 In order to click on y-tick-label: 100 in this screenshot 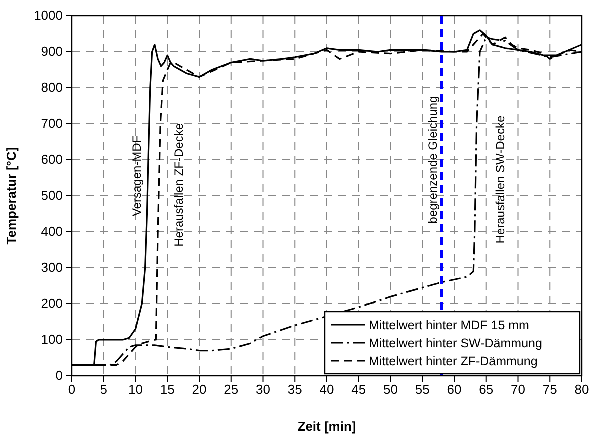, I will do `click(52, 340)`.